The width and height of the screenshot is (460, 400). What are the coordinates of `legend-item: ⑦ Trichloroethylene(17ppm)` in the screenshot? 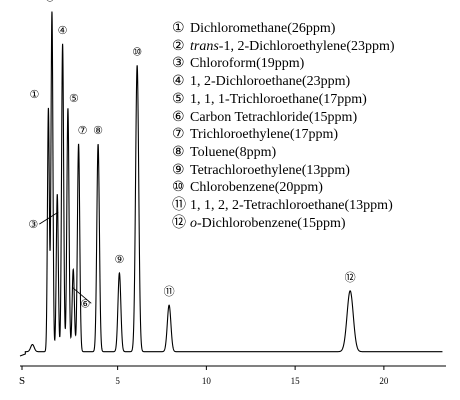 It's located at (315, 135).